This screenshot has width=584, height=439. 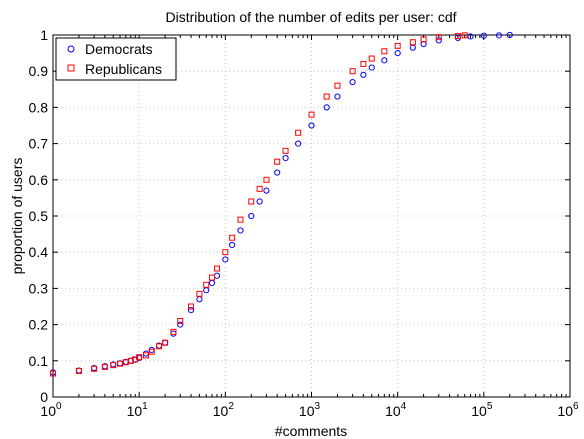 What do you see at coordinates (44, 397) in the screenshot?
I see `y-tick-label: 0` at bounding box center [44, 397].